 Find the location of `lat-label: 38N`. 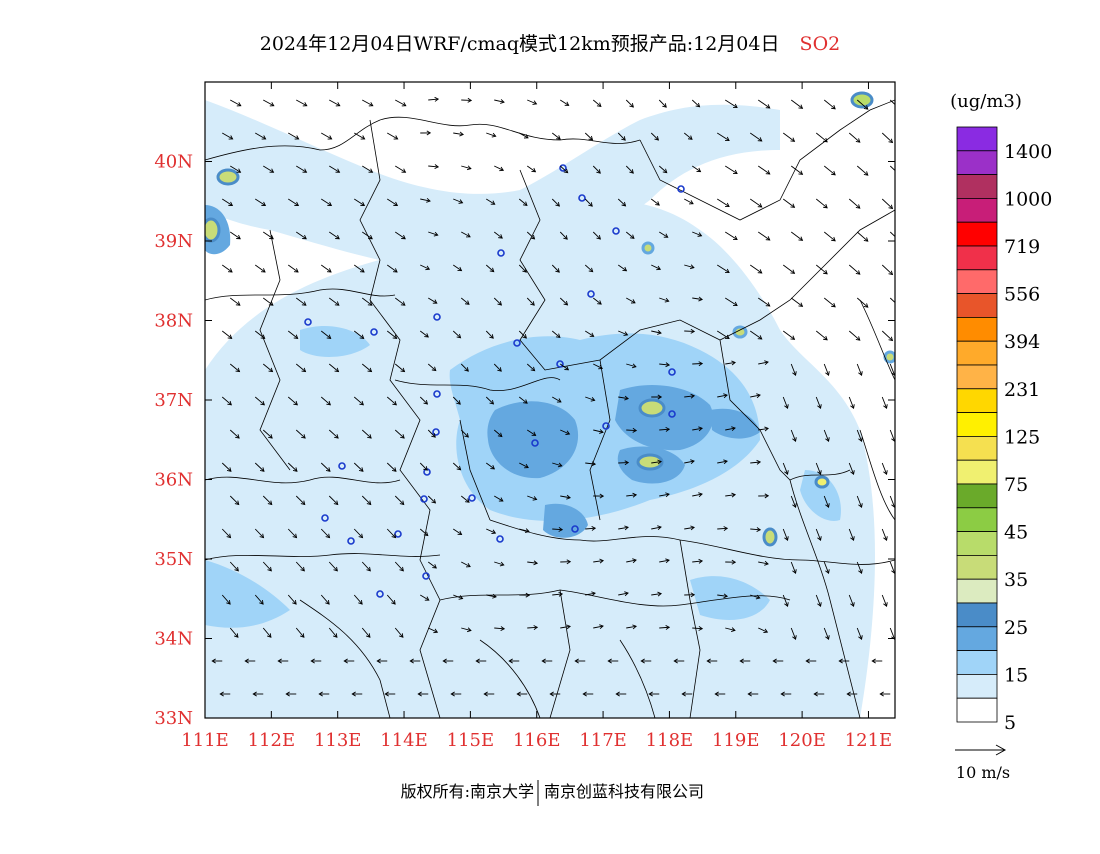

lat-label: 38N is located at coordinates (173, 321).